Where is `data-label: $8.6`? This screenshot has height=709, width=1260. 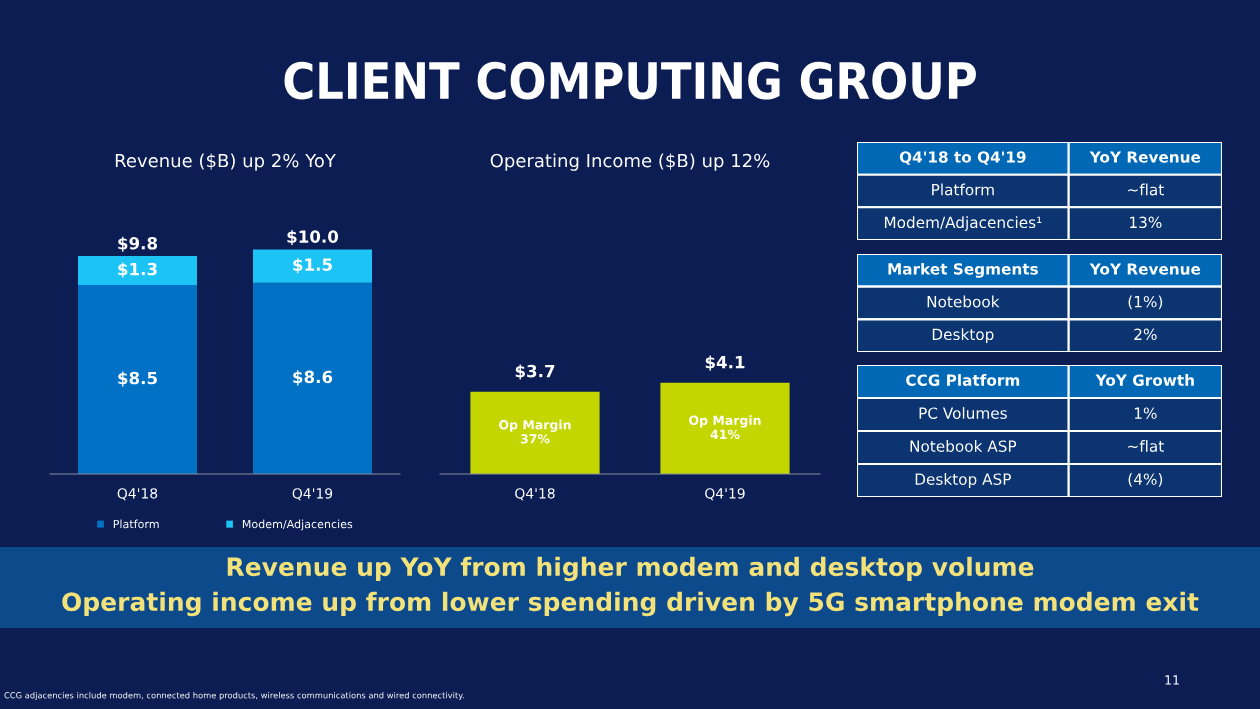
data-label: $8.6 is located at coordinates (313, 378).